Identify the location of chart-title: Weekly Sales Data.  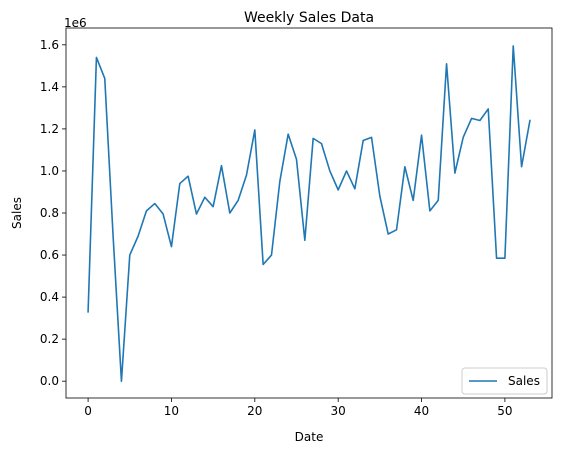
(309, 18).